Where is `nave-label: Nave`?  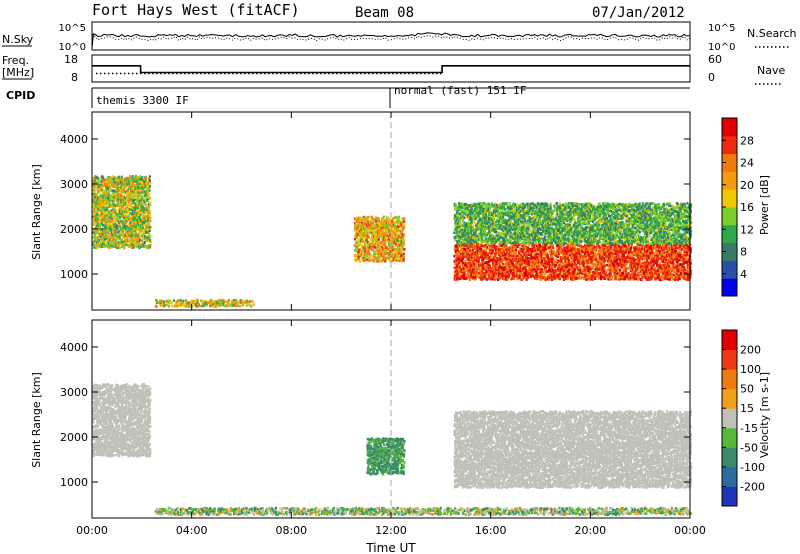 nave-label: Nave is located at coordinates (771, 70).